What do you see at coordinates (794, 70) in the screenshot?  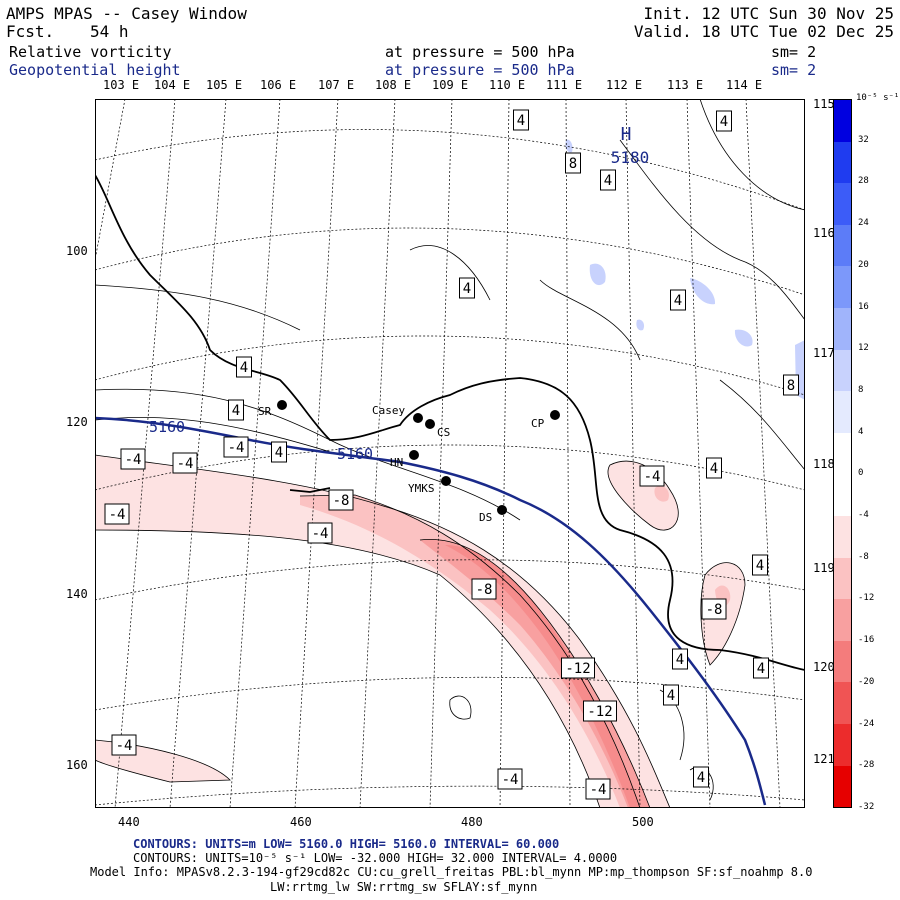 I see `field2-smooth: sm= 2` at bounding box center [794, 70].